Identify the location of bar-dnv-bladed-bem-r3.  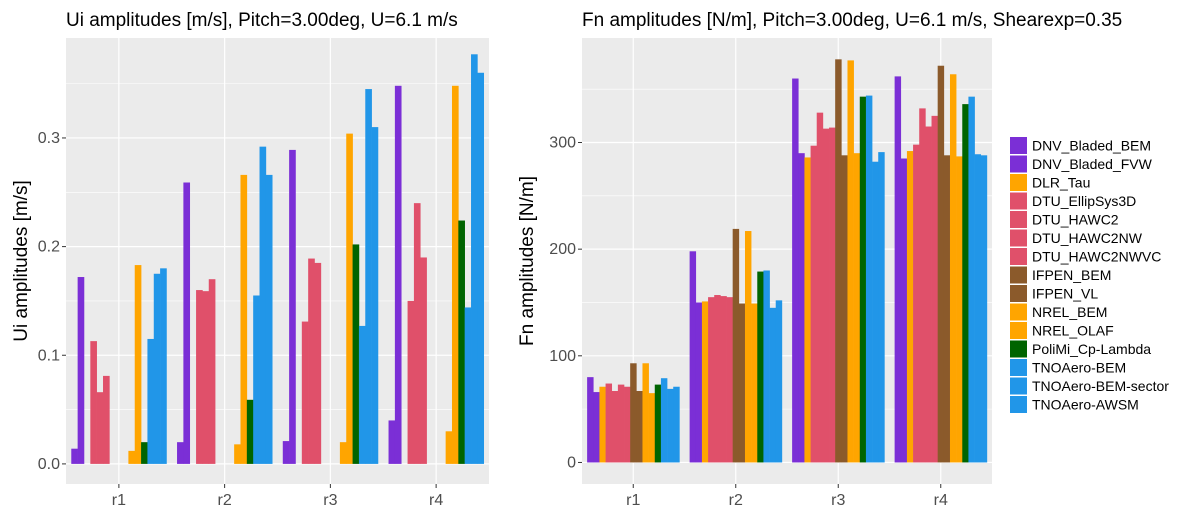
(795, 270).